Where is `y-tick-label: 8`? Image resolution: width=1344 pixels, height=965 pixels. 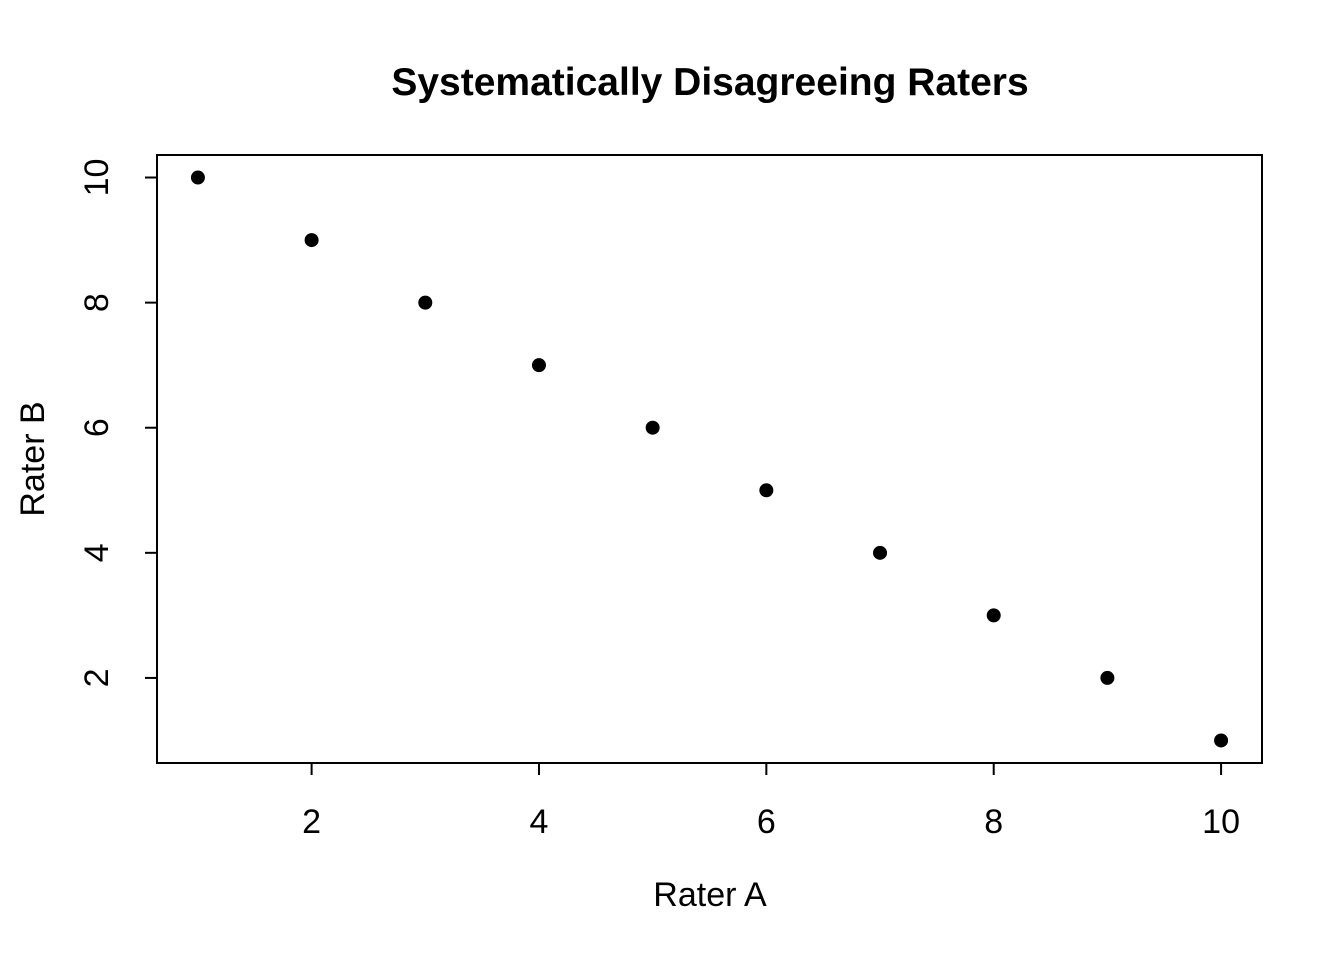
y-tick-label: 8 is located at coordinates (97, 302).